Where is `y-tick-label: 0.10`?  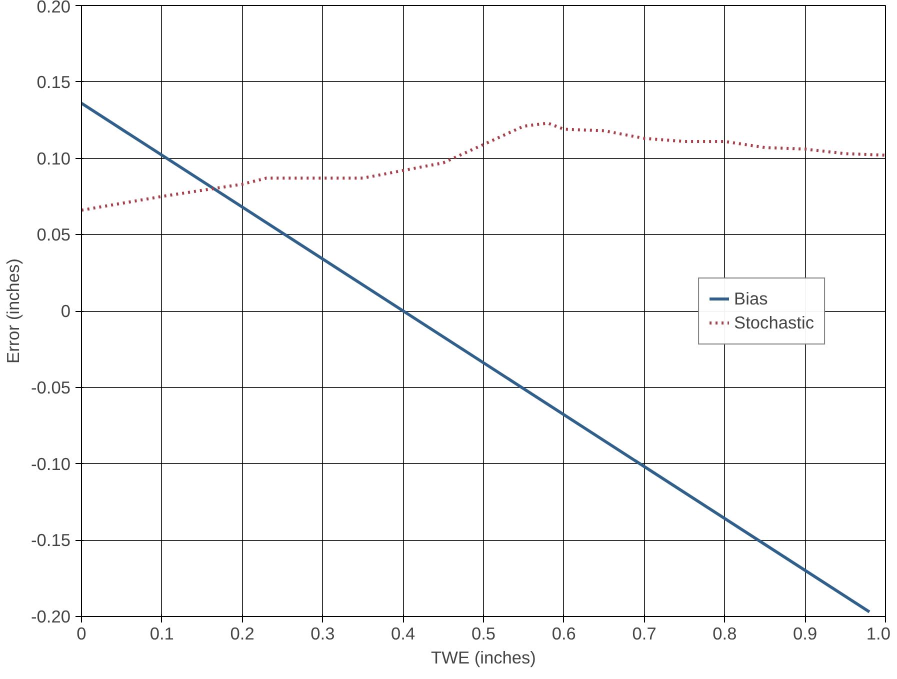
y-tick-label: 0.10 is located at coordinates (53, 158).